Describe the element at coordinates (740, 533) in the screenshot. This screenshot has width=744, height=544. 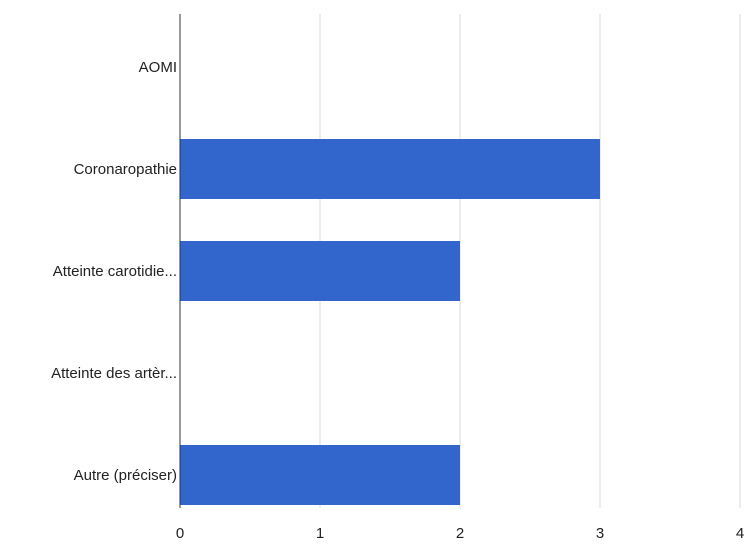
I see `x-tick-label: 4` at that location.